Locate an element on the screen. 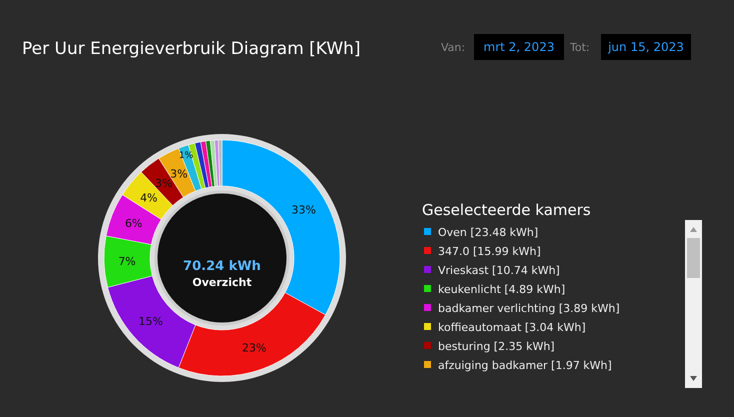 This screenshot has height=417, width=734. text: 70.24 kWh is located at coordinates (222, 266).